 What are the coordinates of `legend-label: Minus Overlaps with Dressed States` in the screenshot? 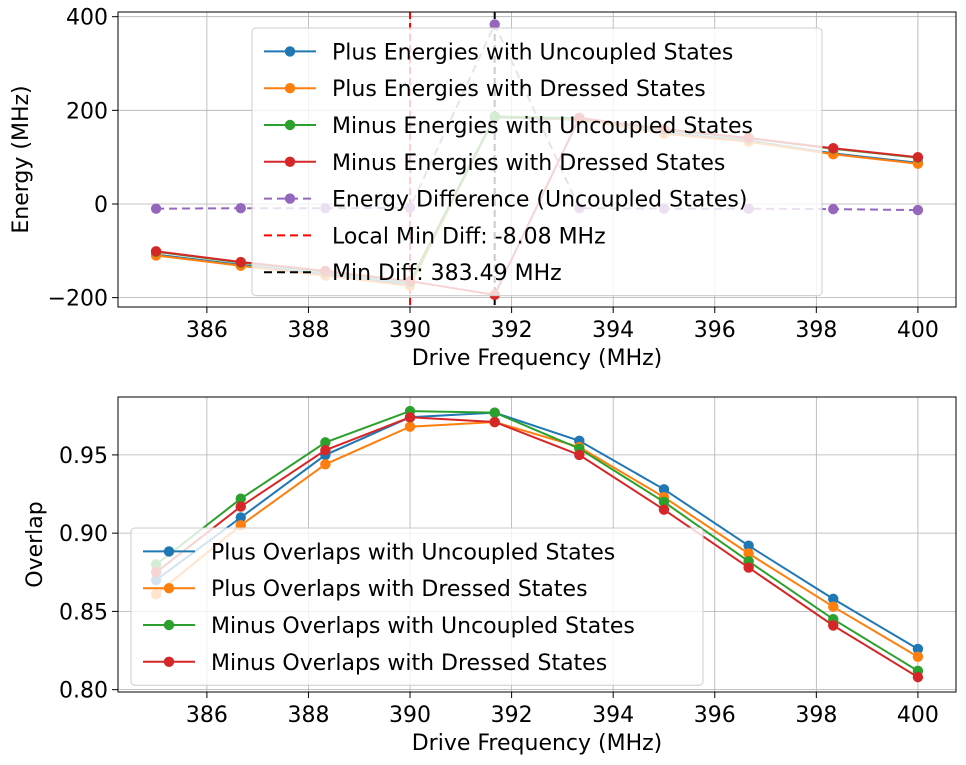 It's located at (409, 663).